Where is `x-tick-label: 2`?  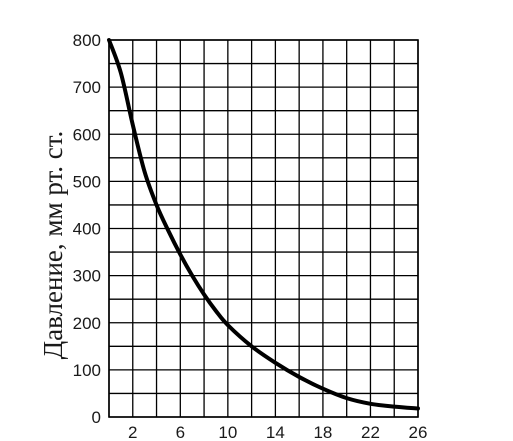
x-tick-label: 2 is located at coordinates (132, 432).